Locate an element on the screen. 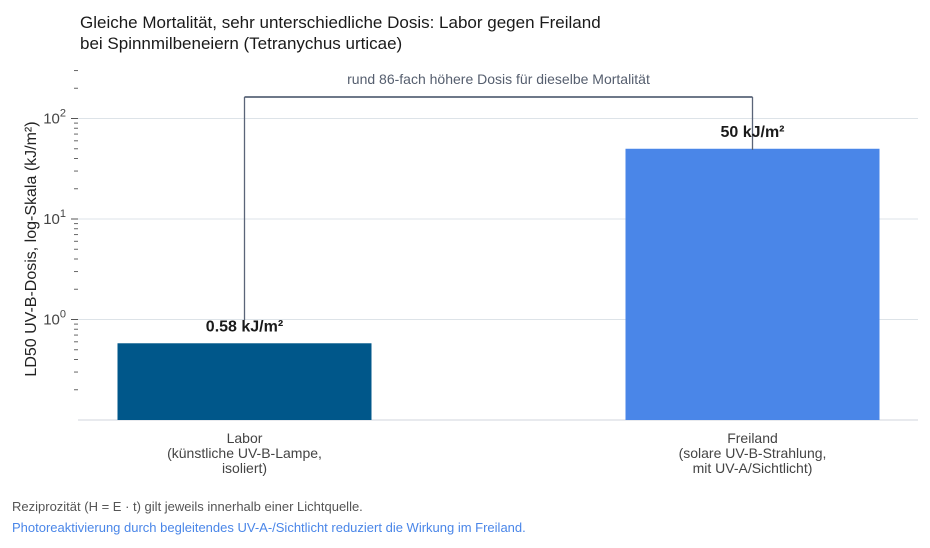 The height and width of the screenshot is (548, 930). y-tick-label: 10¹ is located at coordinates (54, 218).